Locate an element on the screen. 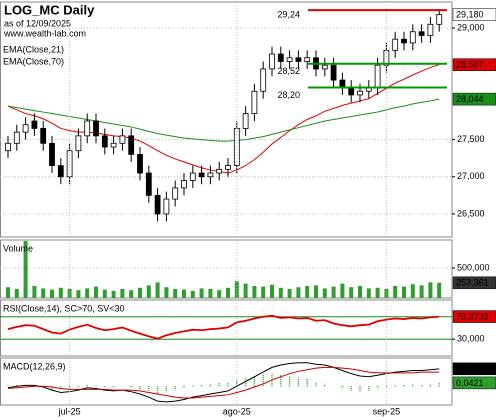 Image resolution: width=496 pixels, height=420 pixels. level-label: 29,24 is located at coordinates (288, 15).